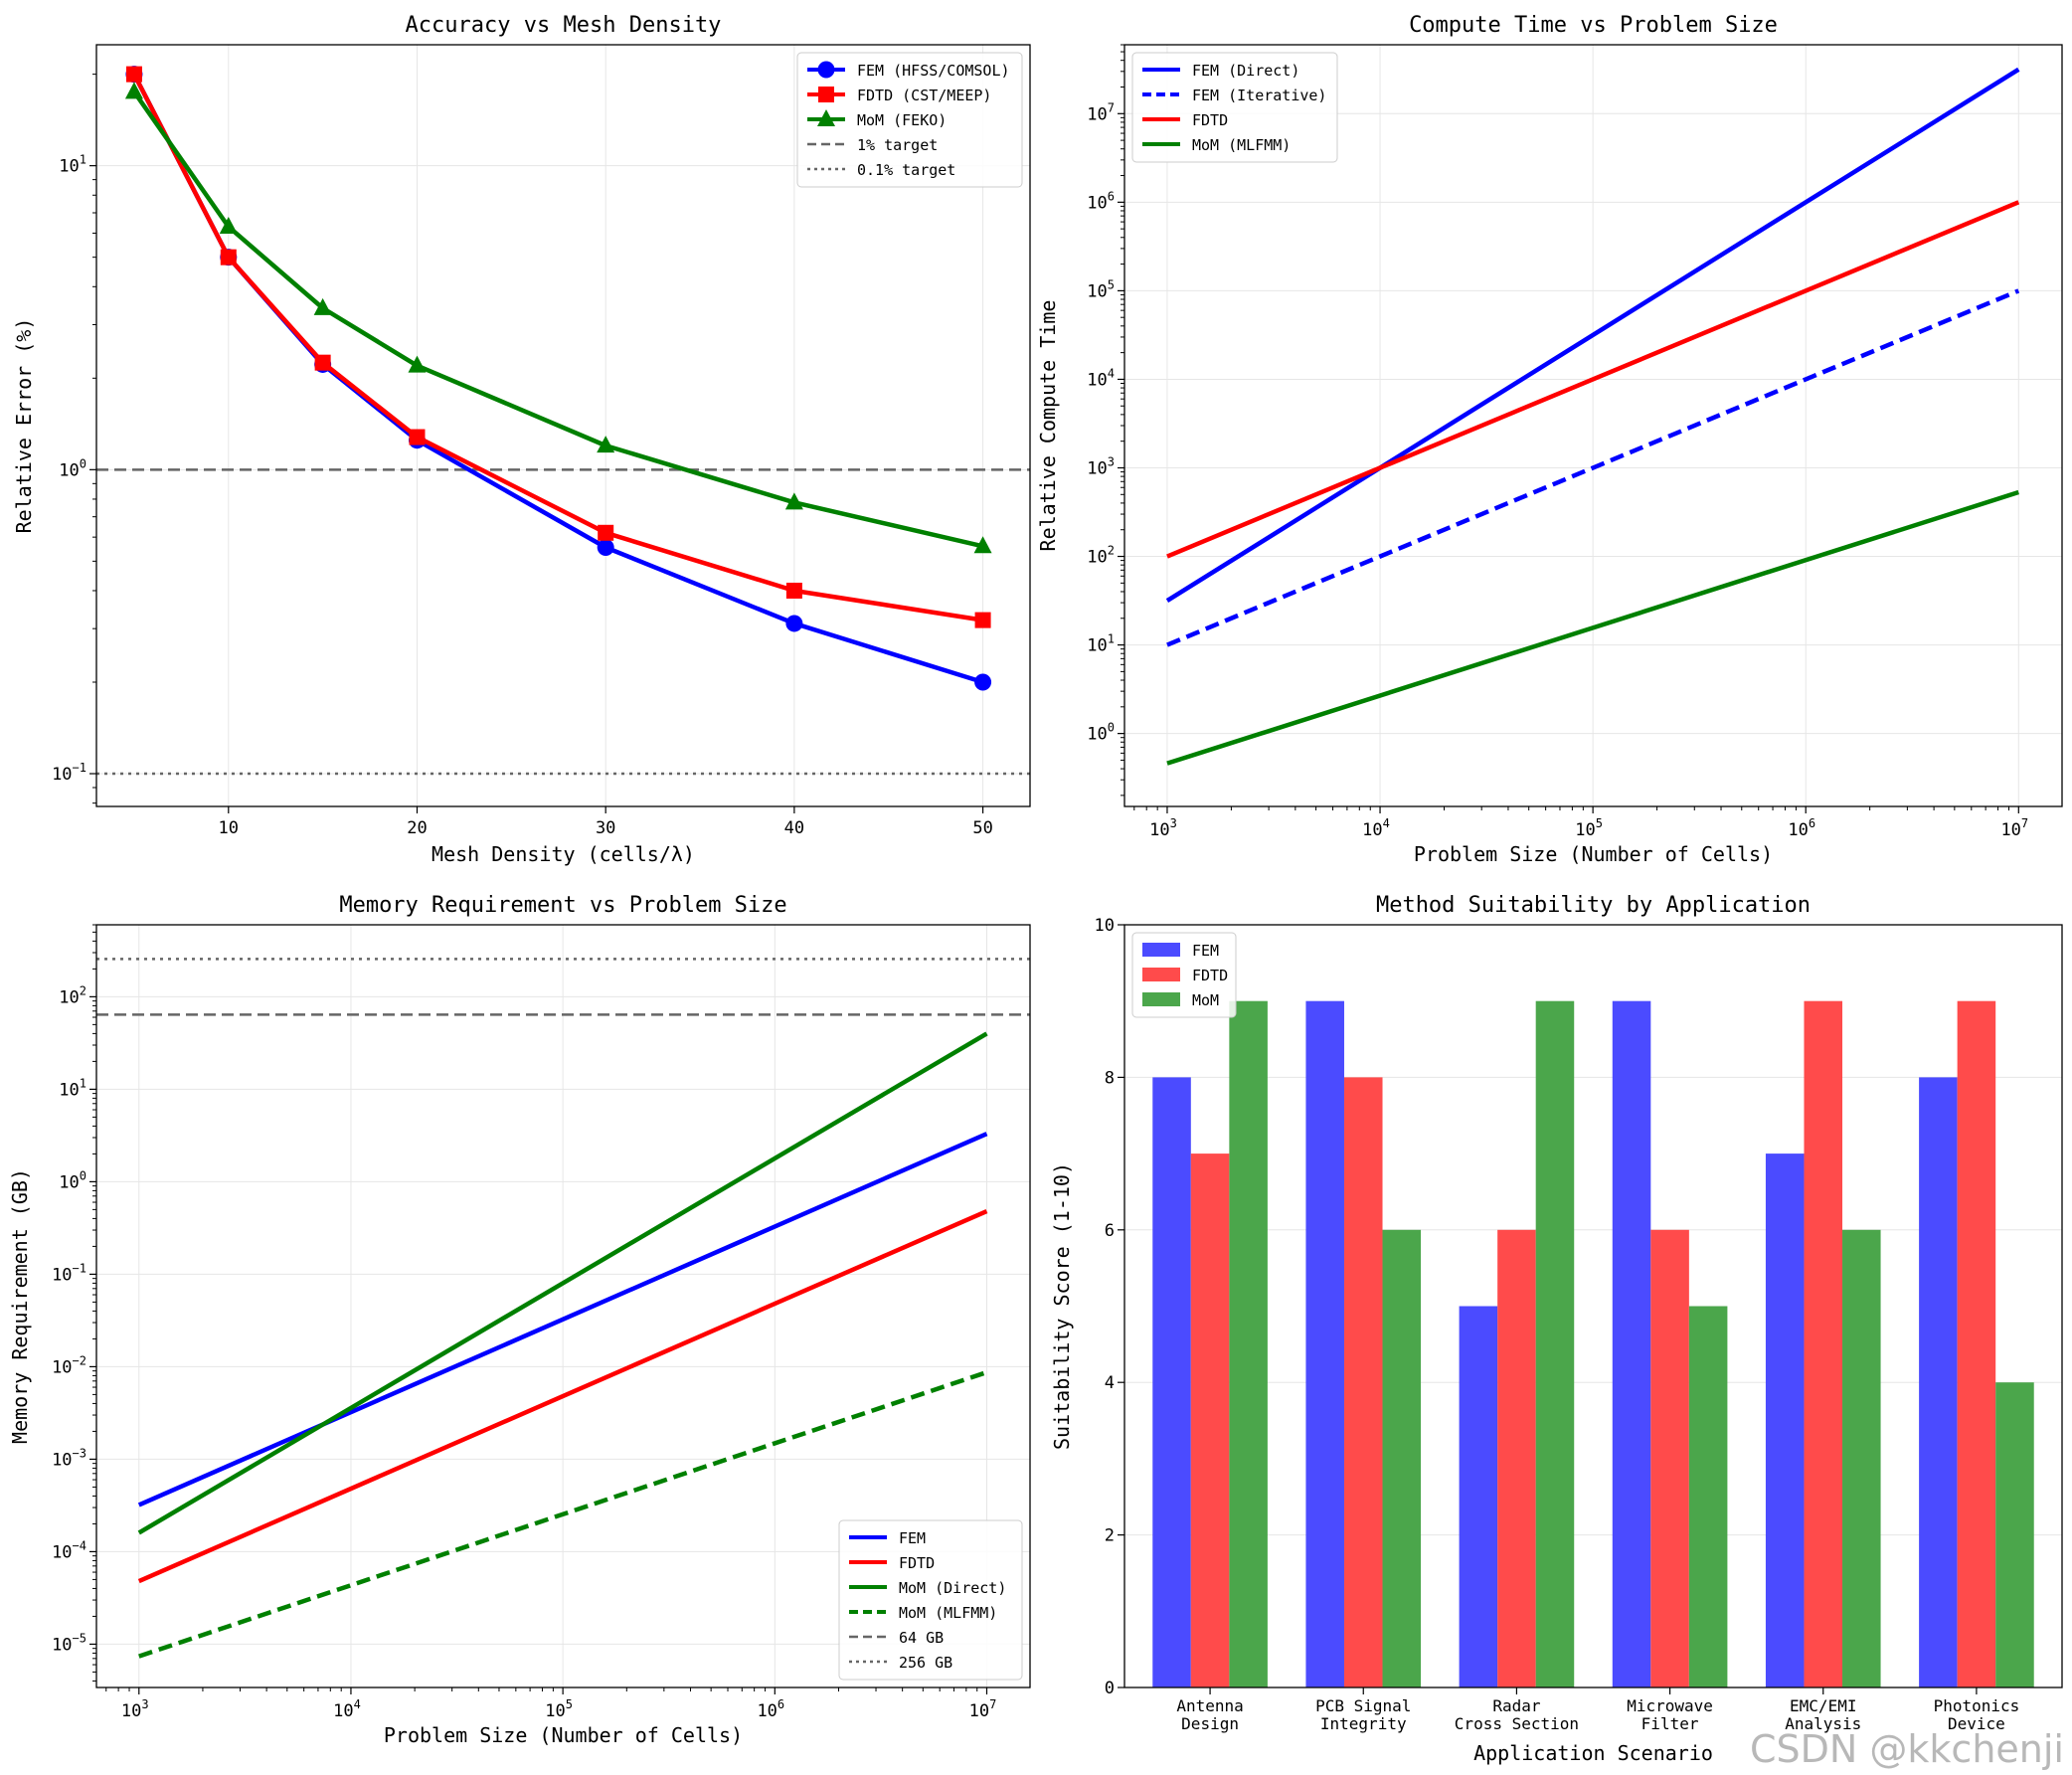 This screenshot has height=1775, width=2072. Describe the element at coordinates (1101, 201) in the screenshot. I see `y-tick-label: 10⁶` at that location.